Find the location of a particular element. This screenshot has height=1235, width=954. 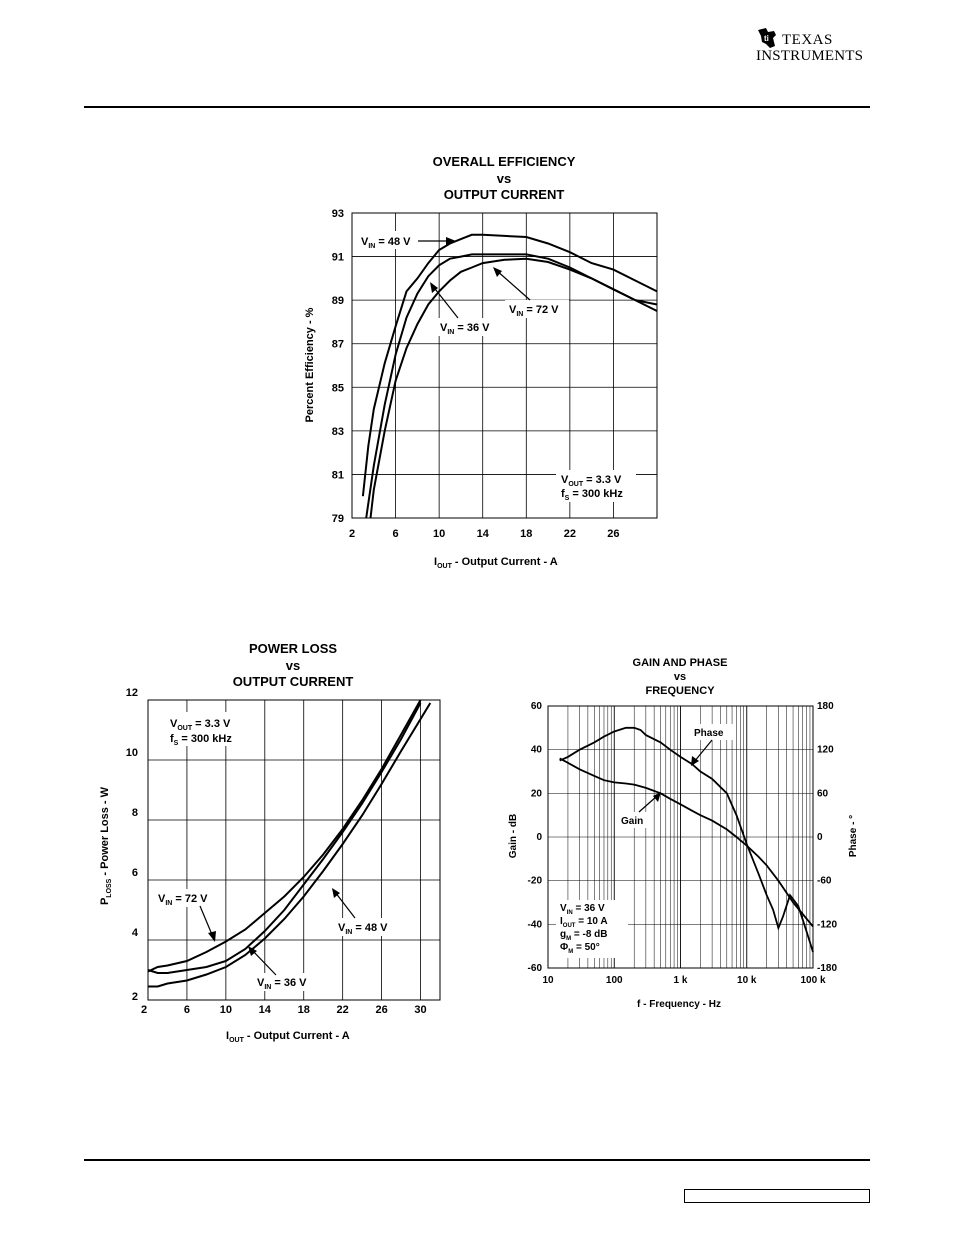

chart2-title-line2: vs is located at coordinates (293, 665).